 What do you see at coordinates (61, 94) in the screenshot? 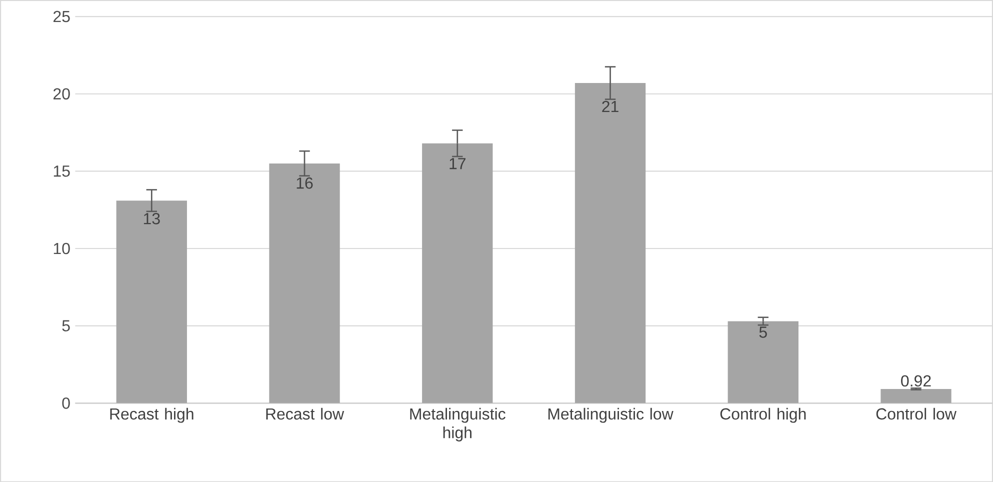
I see `y-tick-label: 20` at bounding box center [61, 94].